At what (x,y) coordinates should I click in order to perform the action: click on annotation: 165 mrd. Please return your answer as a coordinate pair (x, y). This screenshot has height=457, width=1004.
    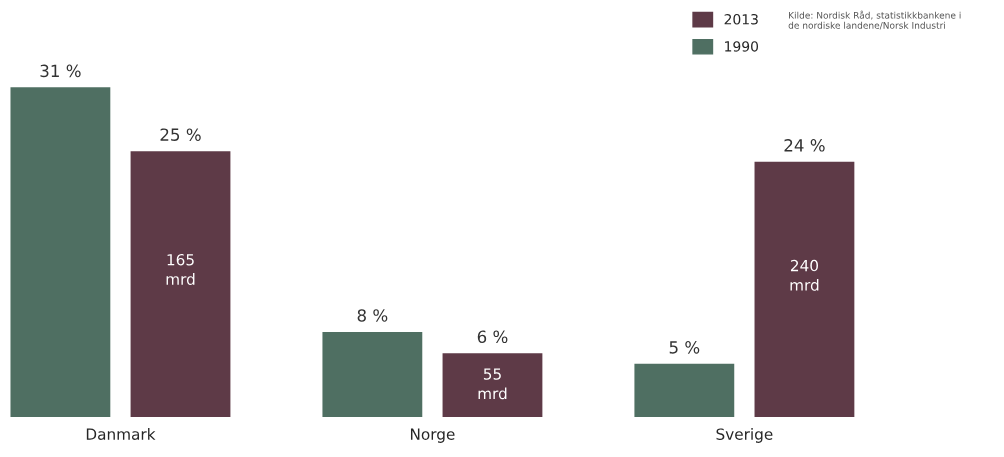
    Looking at the image, I should click on (180, 269).